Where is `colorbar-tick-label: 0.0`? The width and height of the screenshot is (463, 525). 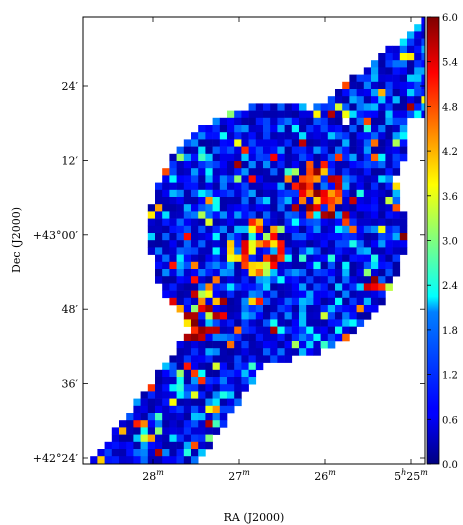 colorbar-tick-label: 0.0 is located at coordinates (450, 465).